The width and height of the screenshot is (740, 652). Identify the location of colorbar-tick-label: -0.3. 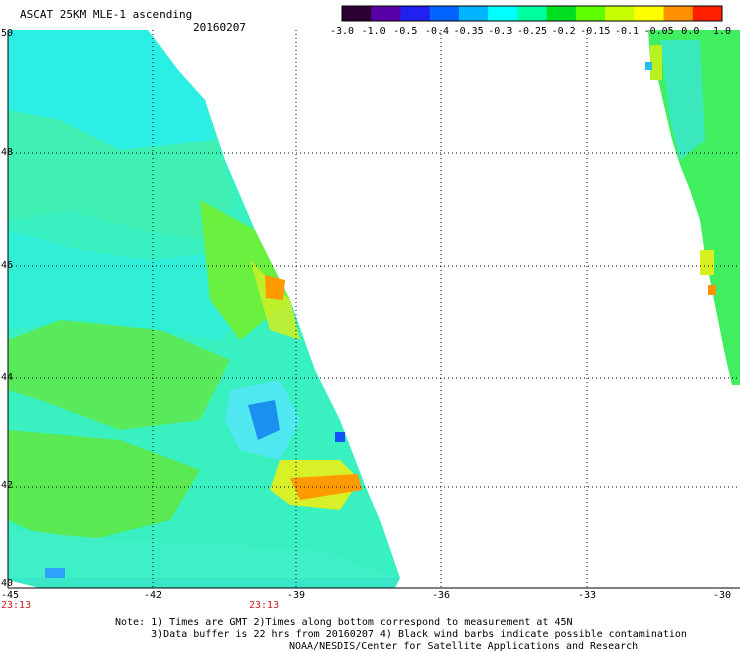
(500, 31).